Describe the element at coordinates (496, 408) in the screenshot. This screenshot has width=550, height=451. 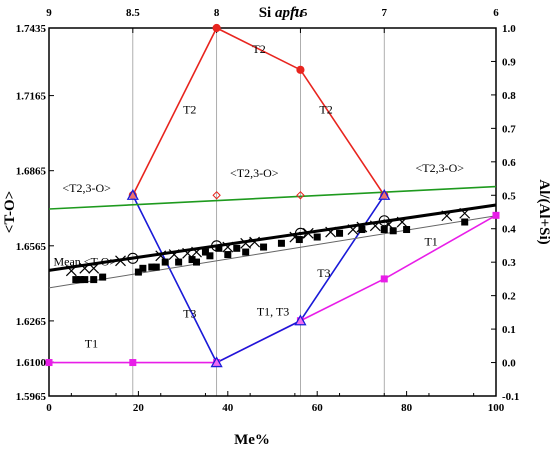
I see `x-tick-label: 100` at that location.